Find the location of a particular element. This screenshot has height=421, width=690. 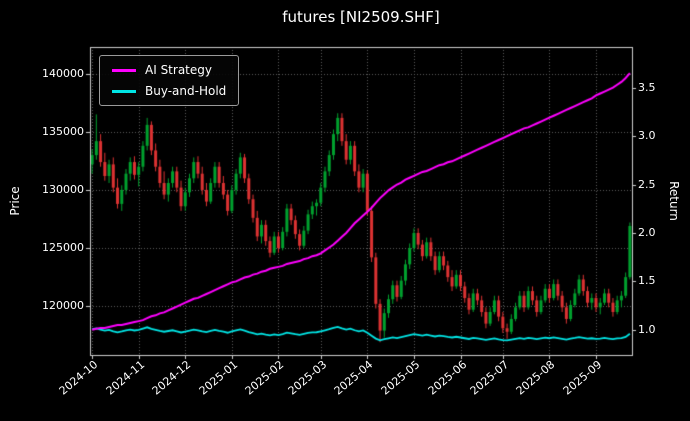

ai-strategy-line-swatch-icon is located at coordinates (124, 70).